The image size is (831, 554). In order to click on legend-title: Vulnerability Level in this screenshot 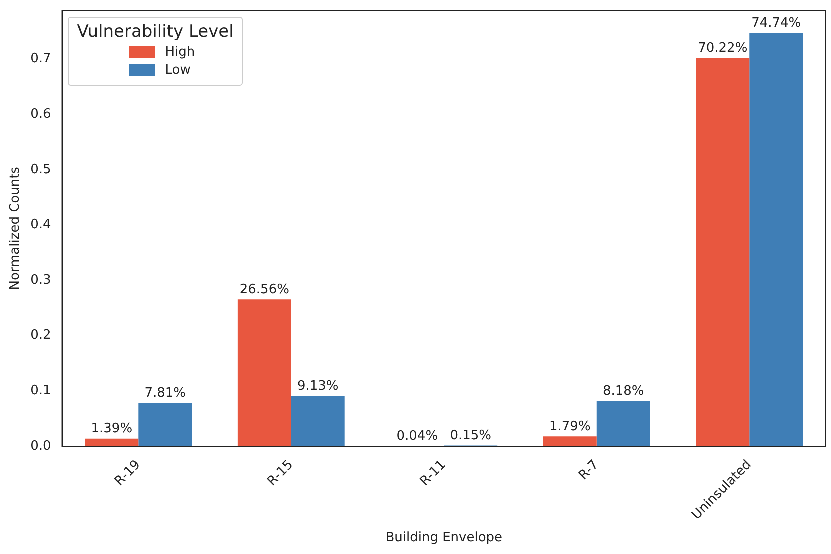, I will do `click(155, 32)`.